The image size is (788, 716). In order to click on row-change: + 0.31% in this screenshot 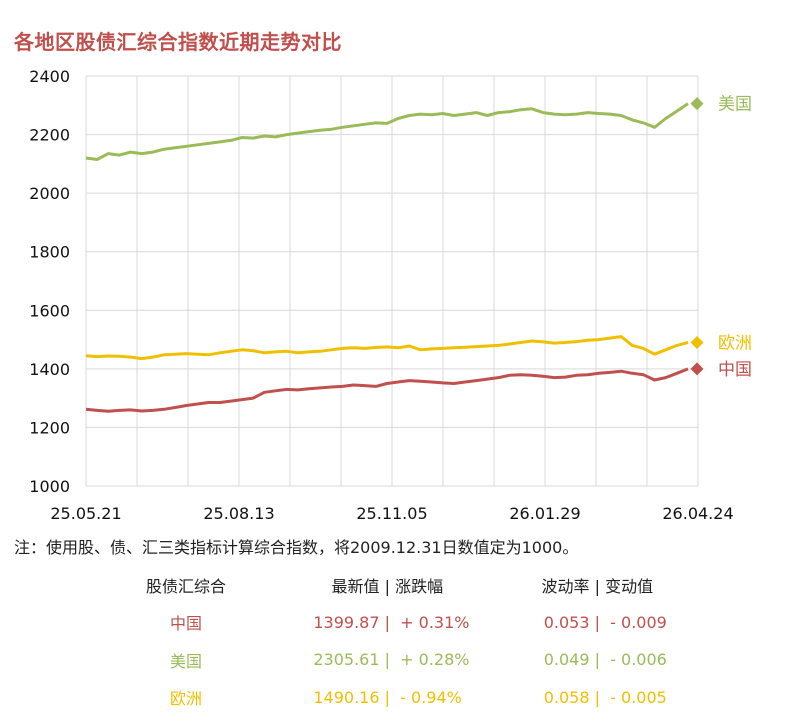, I will do `click(434, 623)`.